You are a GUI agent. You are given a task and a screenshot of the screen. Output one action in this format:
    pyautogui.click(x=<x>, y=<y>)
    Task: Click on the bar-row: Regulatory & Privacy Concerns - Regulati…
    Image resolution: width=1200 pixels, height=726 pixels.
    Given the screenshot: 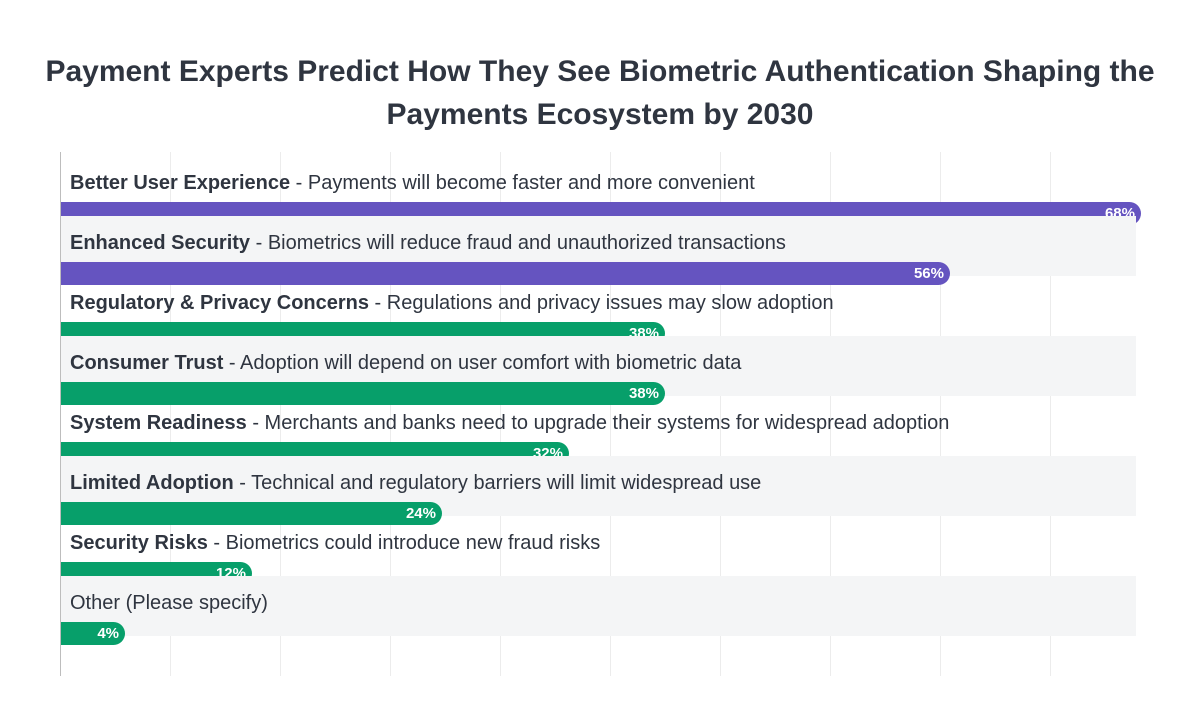 What is the action you would take?
    pyautogui.click(x=598, y=310)
    